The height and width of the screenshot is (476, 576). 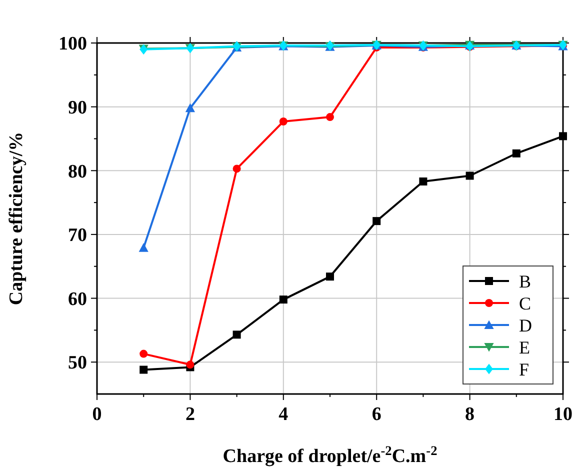 I want to click on x-tick-label: 8, so click(x=470, y=414).